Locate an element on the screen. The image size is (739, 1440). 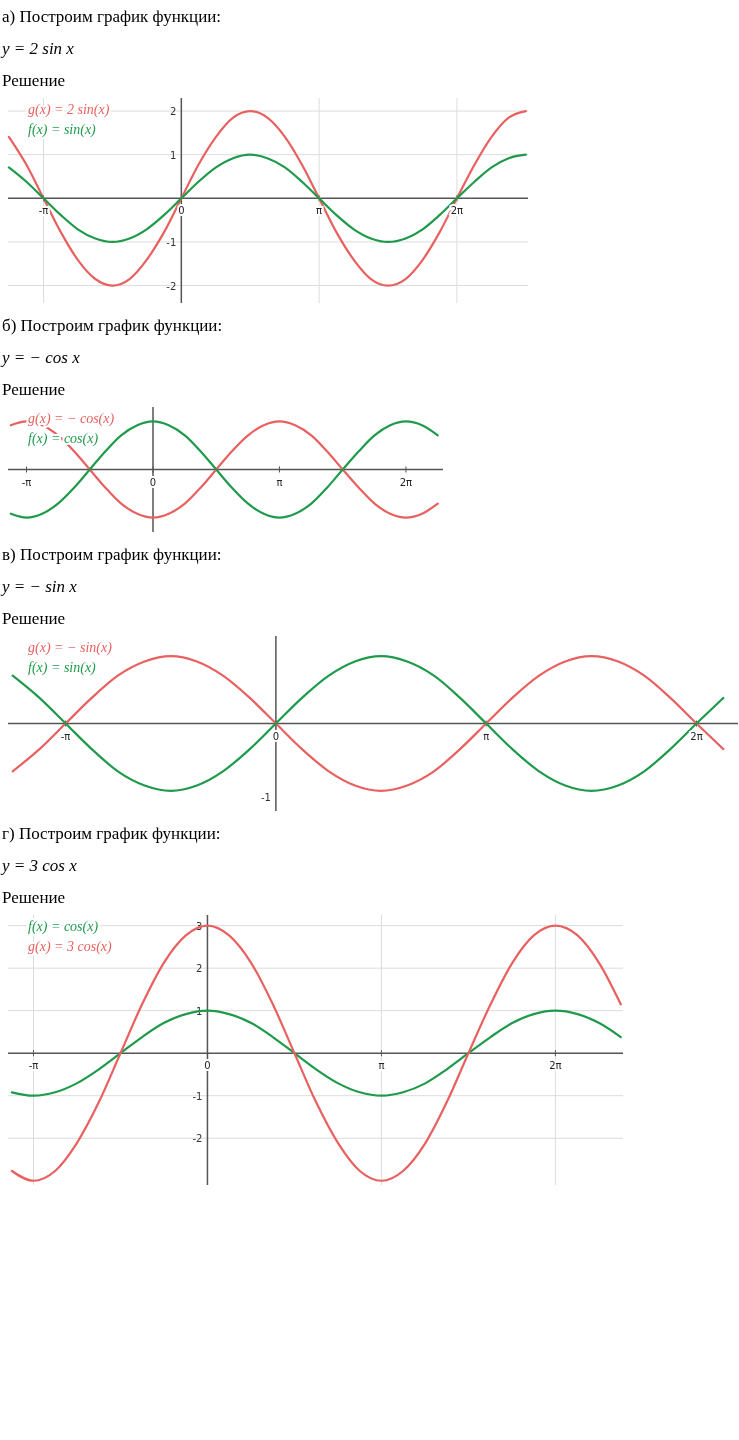
series-label: f(x) = sin(x) is located at coordinates (62, 668).